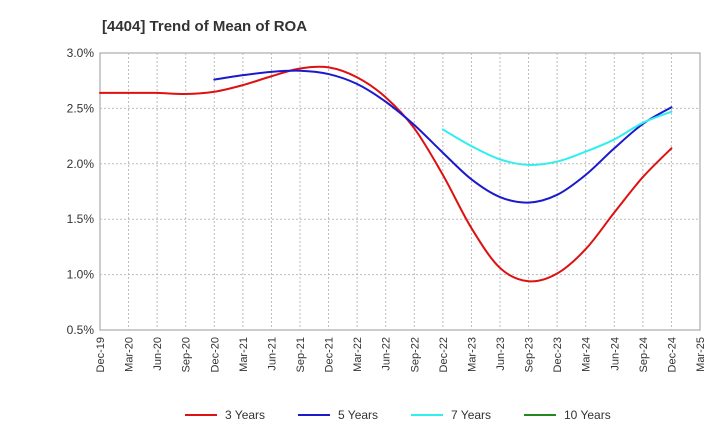 This screenshot has width=720, height=445. What do you see at coordinates (81, 330) in the screenshot?
I see `y-tick-label: 0.5%` at bounding box center [81, 330].